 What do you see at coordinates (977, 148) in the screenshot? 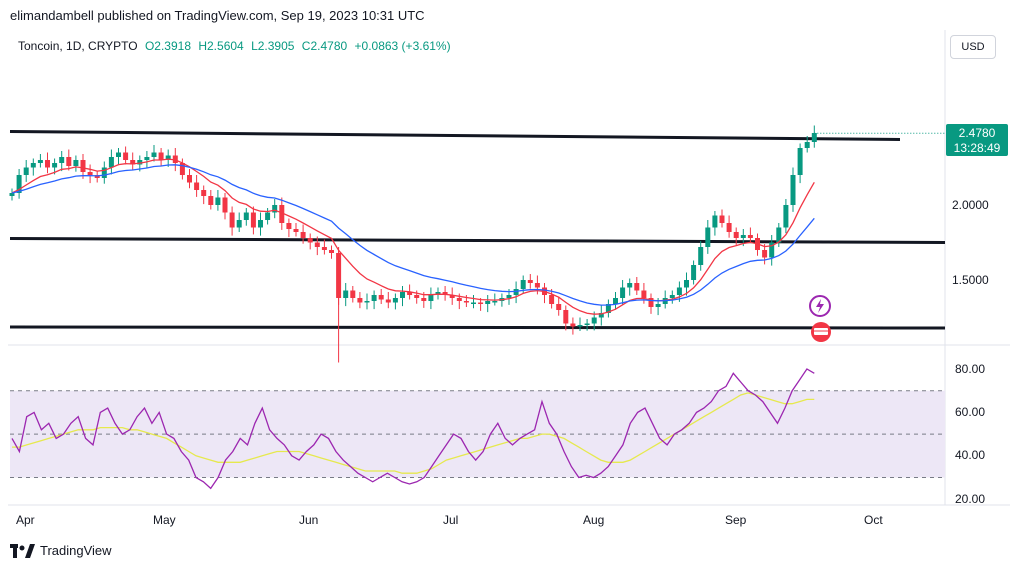
I see `countdown-value: 13:28:49` at bounding box center [977, 148].